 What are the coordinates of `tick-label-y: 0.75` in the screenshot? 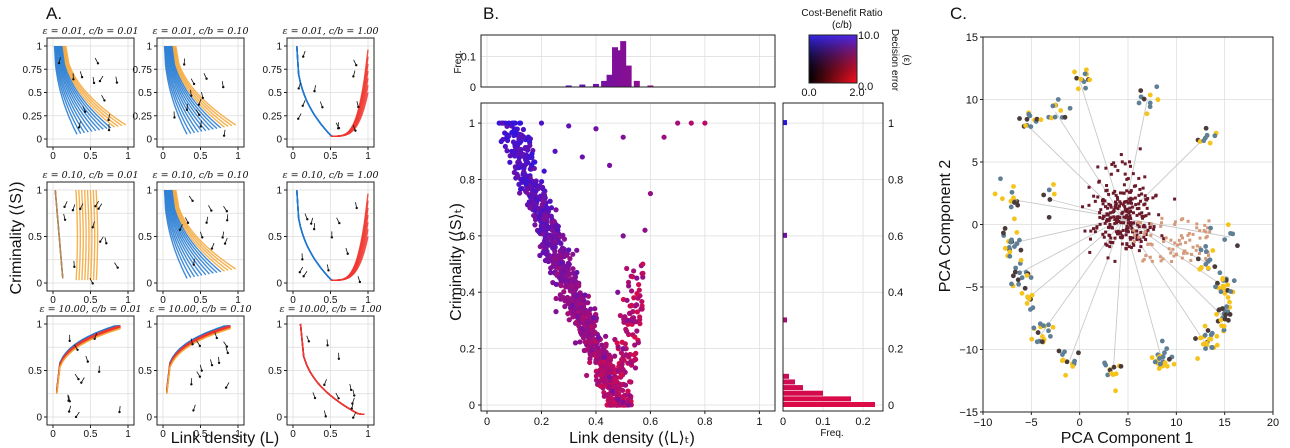 It's located at (143, 70).